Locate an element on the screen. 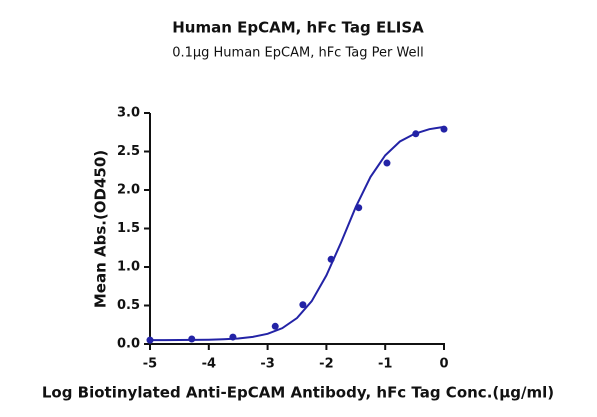 This screenshot has height=417, width=597. x-tick-label: -3 is located at coordinates (267, 364).